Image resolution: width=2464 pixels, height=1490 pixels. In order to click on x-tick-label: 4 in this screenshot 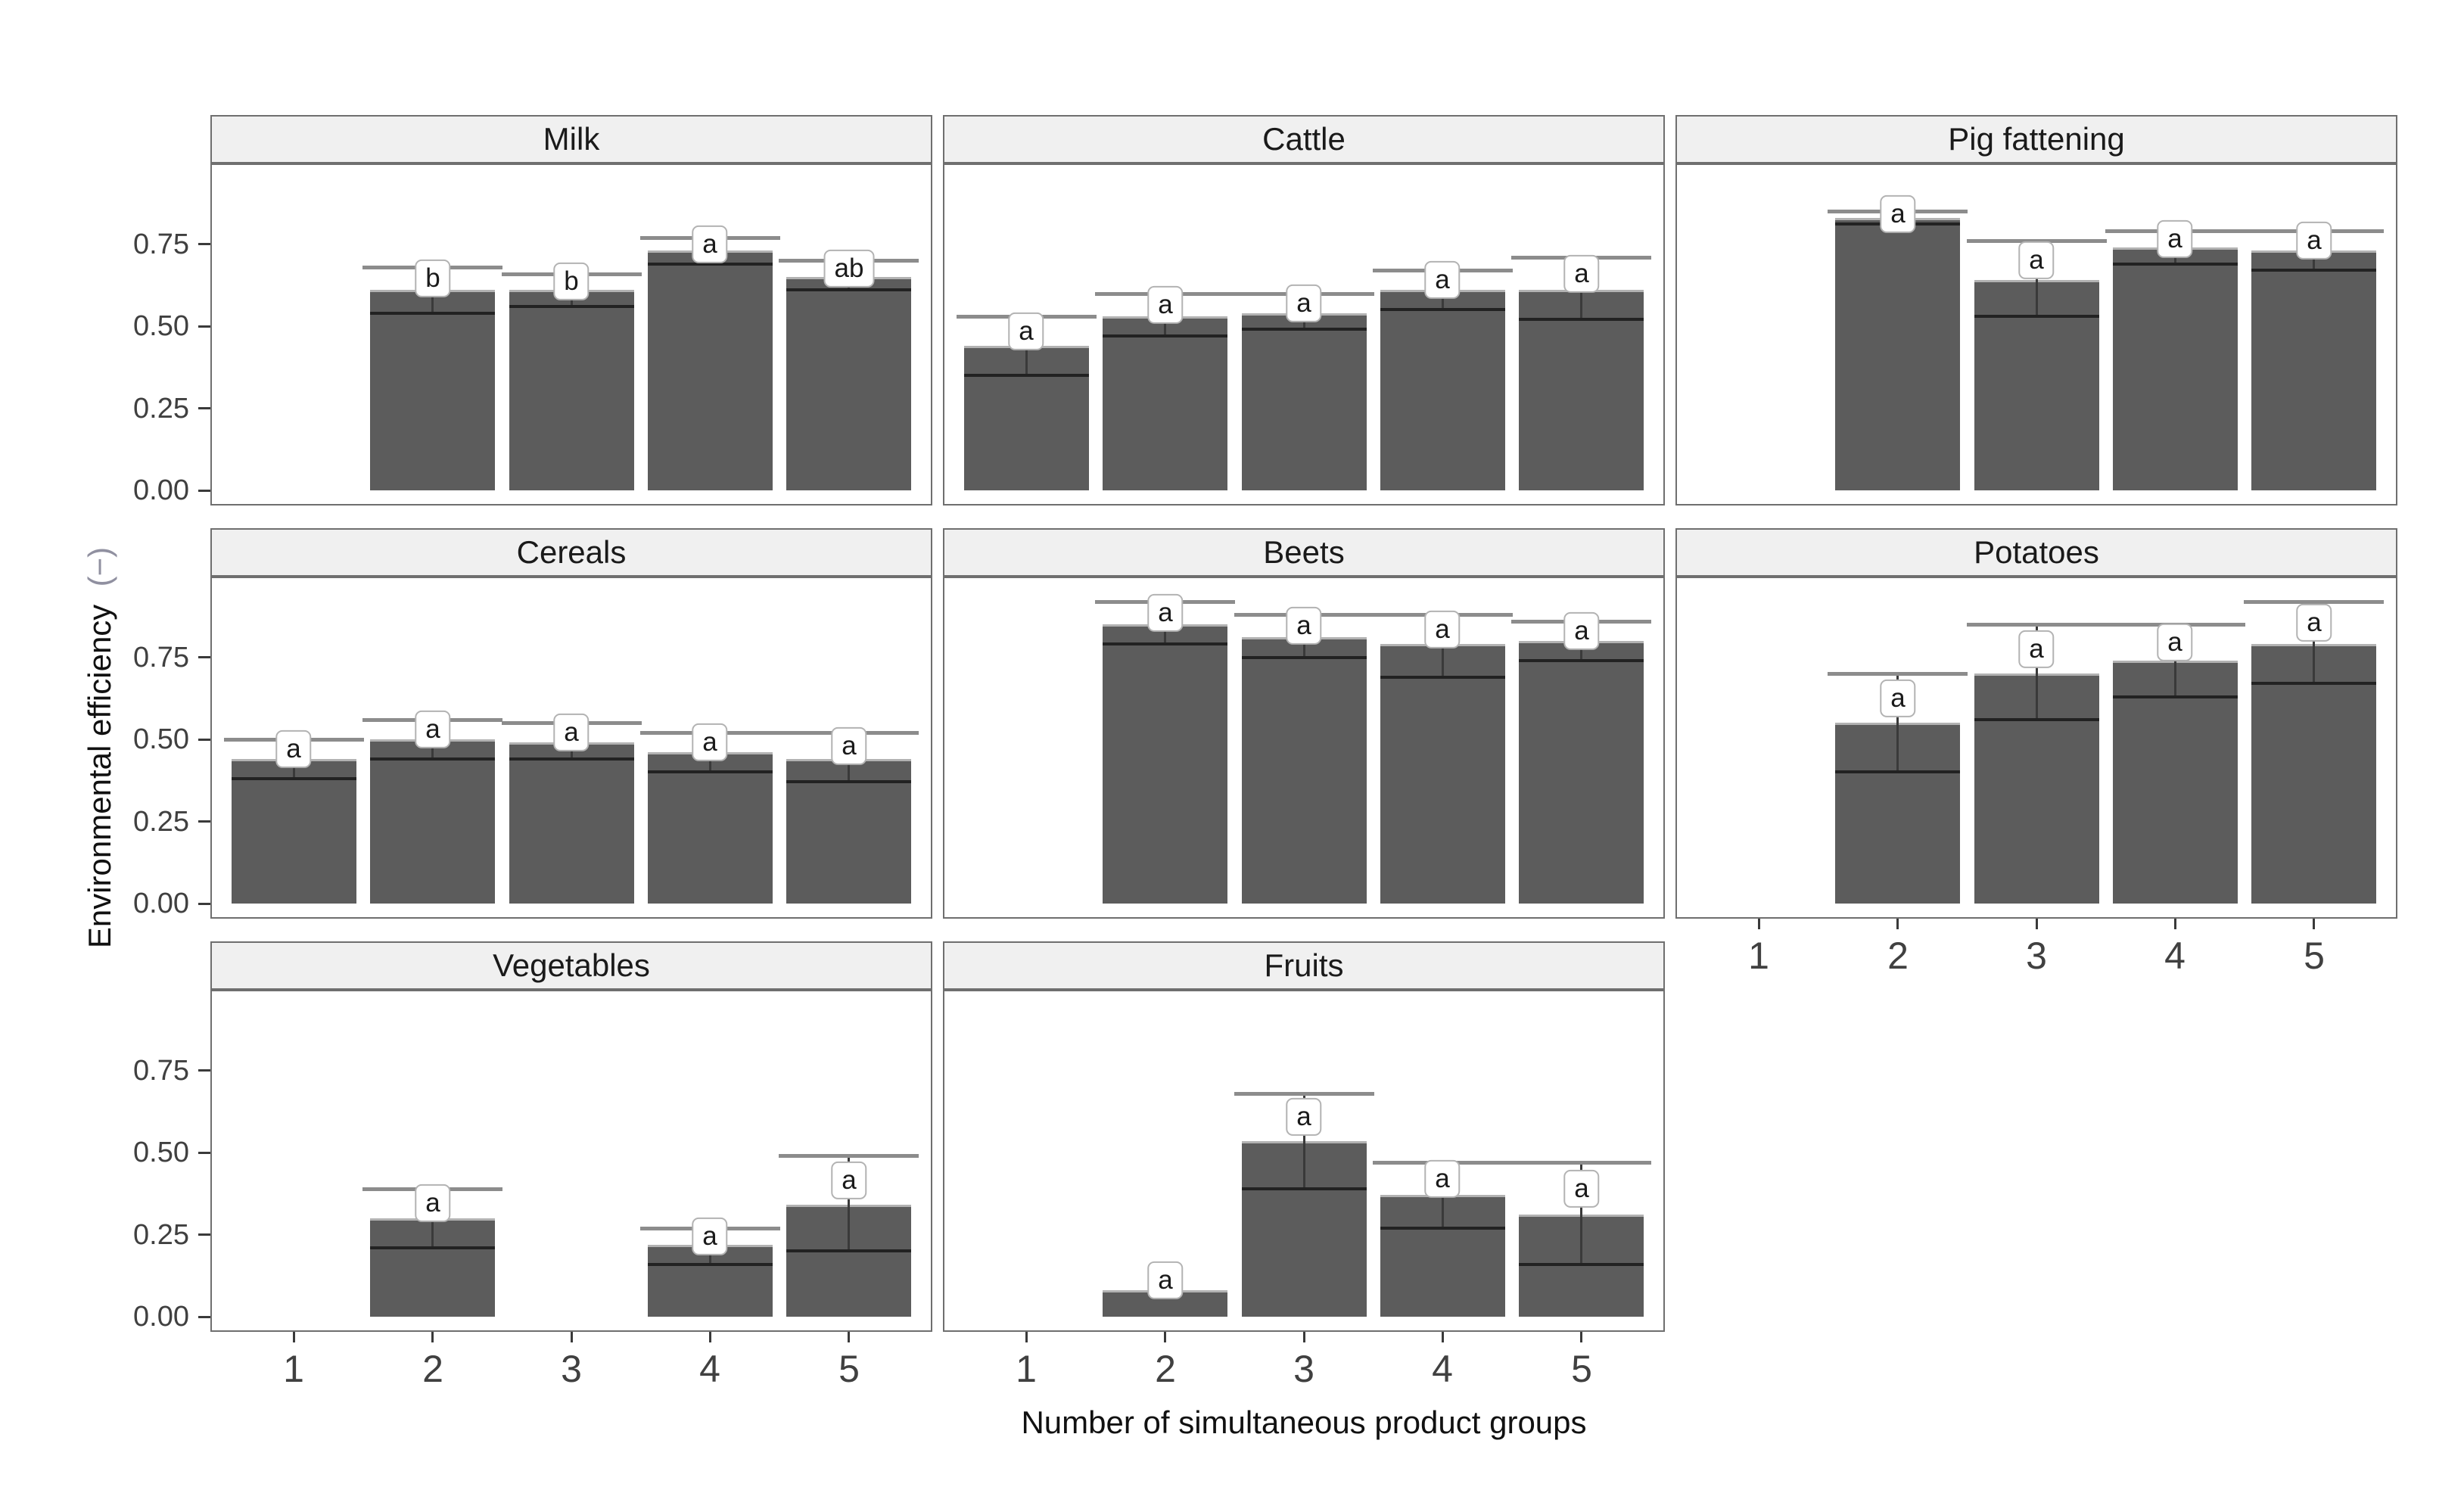, I will do `click(2175, 956)`.